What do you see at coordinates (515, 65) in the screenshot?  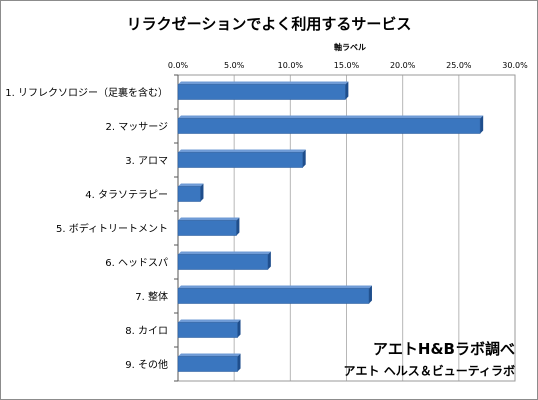 I see `x-tick-label: 30.0%` at bounding box center [515, 65].